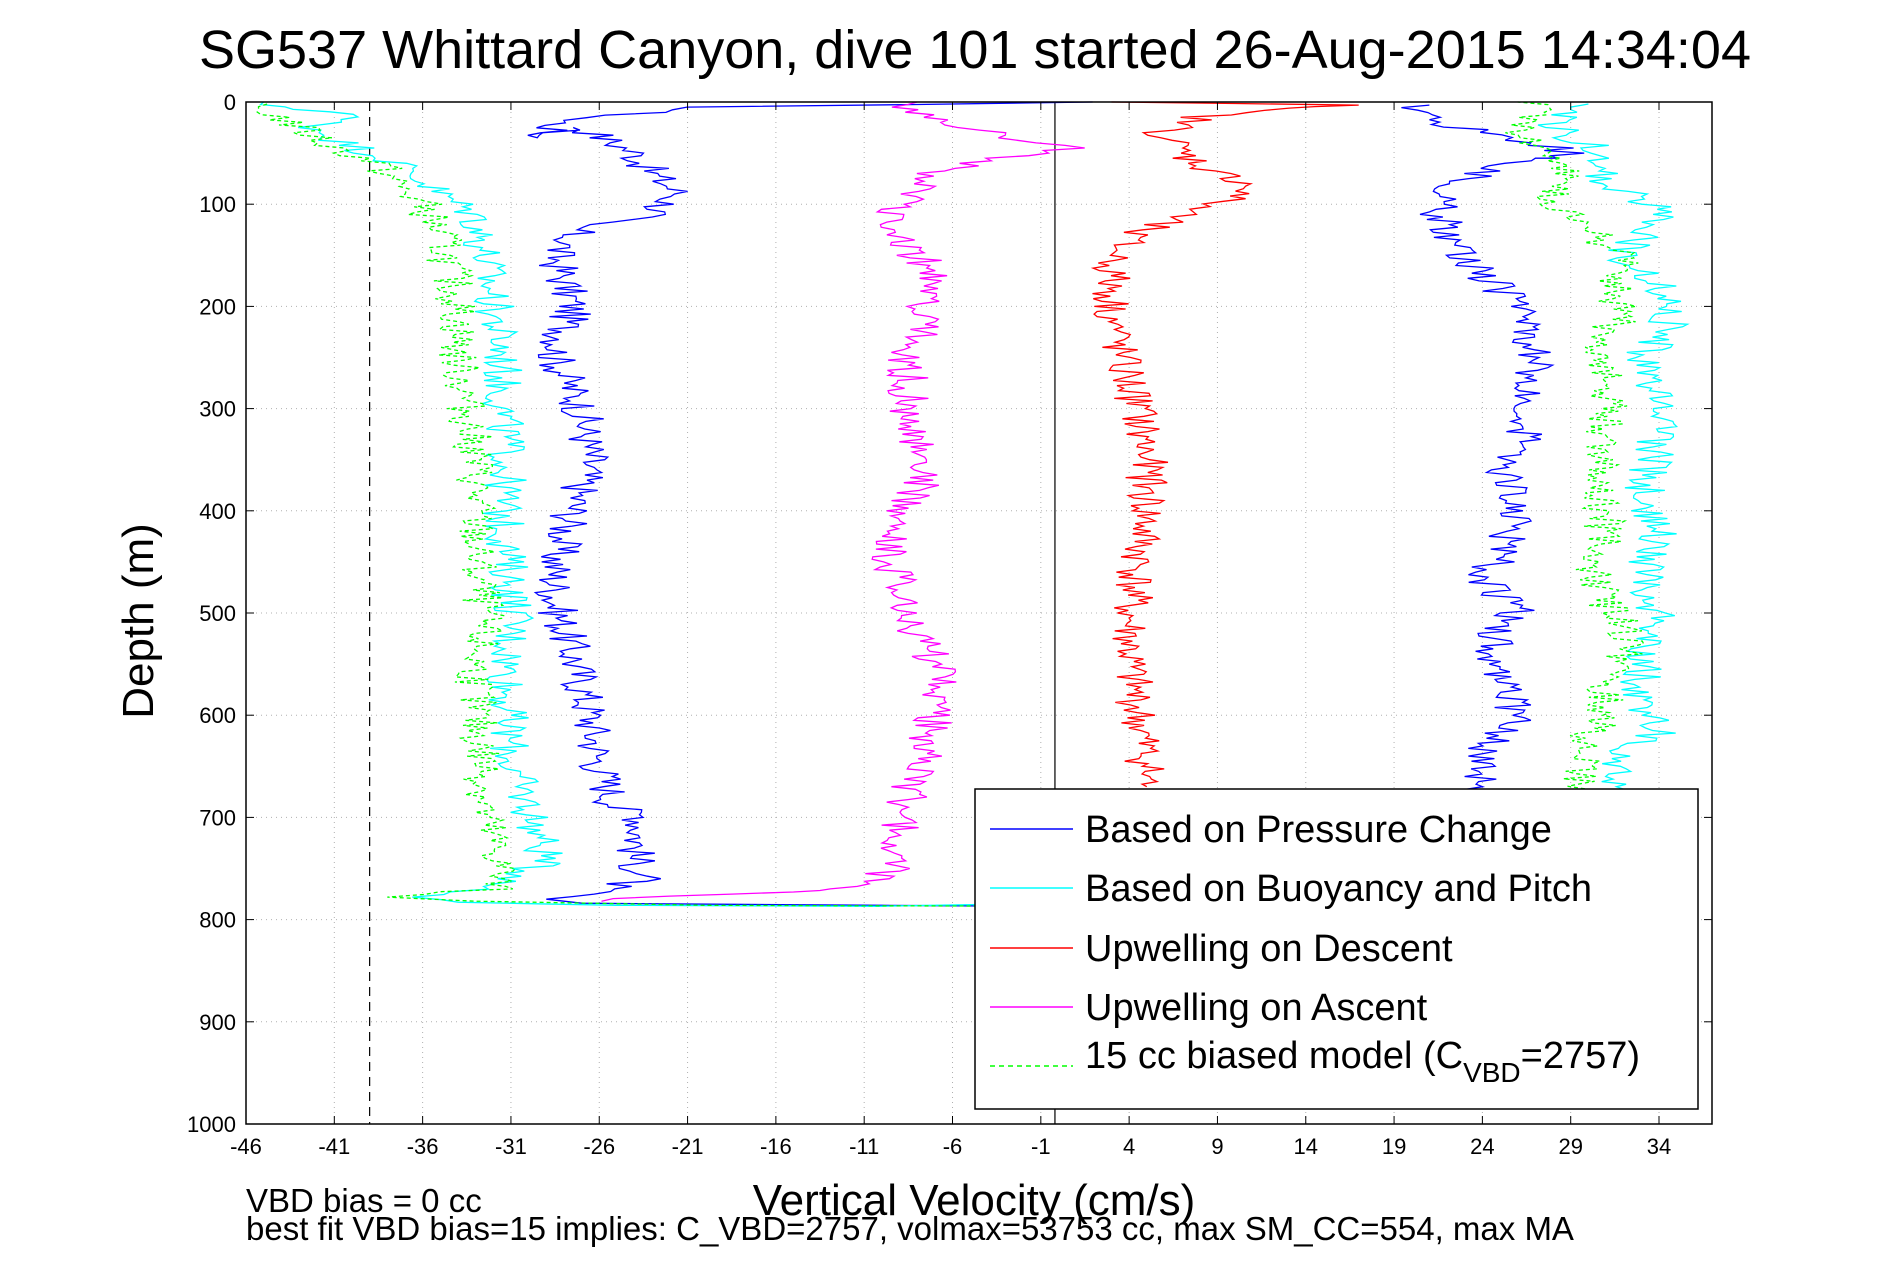  I want to click on y-tick-label: 600, so click(217, 715).